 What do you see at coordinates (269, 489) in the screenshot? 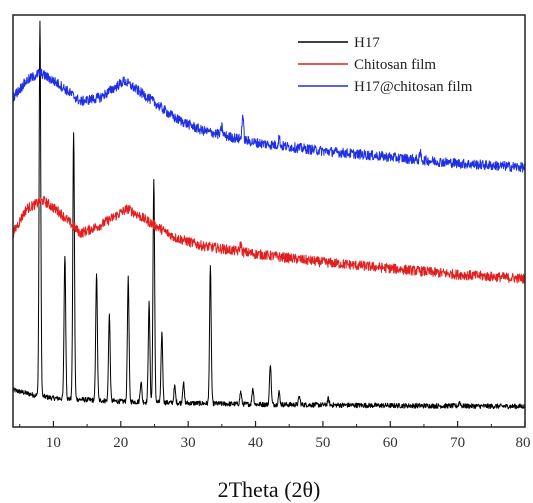
I see `x-axis-title: 2Theta (2θ)` at bounding box center [269, 489].